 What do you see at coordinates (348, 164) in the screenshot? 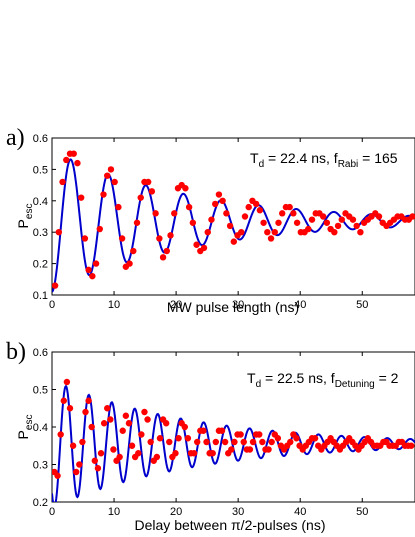
I see `annot-a-f-sub: Rabi` at bounding box center [348, 164].